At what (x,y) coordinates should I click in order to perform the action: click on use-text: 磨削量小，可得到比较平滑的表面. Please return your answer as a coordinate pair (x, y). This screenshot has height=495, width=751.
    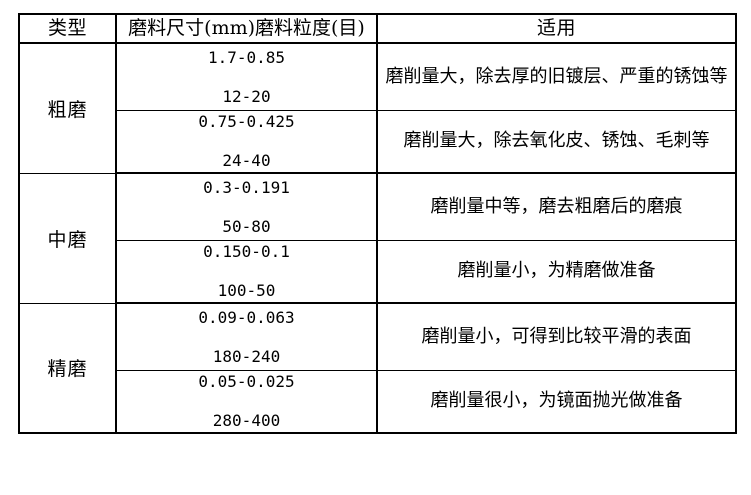
    Looking at the image, I should click on (556, 336).